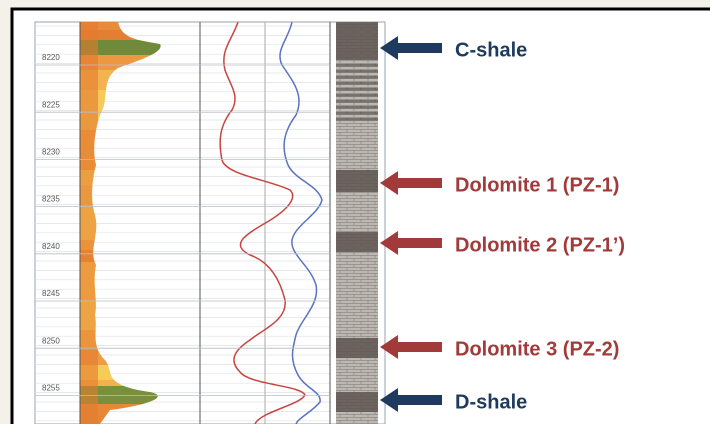 Image resolution: width=710 pixels, height=424 pixels. I want to click on depth-label: 8235, so click(51, 199).